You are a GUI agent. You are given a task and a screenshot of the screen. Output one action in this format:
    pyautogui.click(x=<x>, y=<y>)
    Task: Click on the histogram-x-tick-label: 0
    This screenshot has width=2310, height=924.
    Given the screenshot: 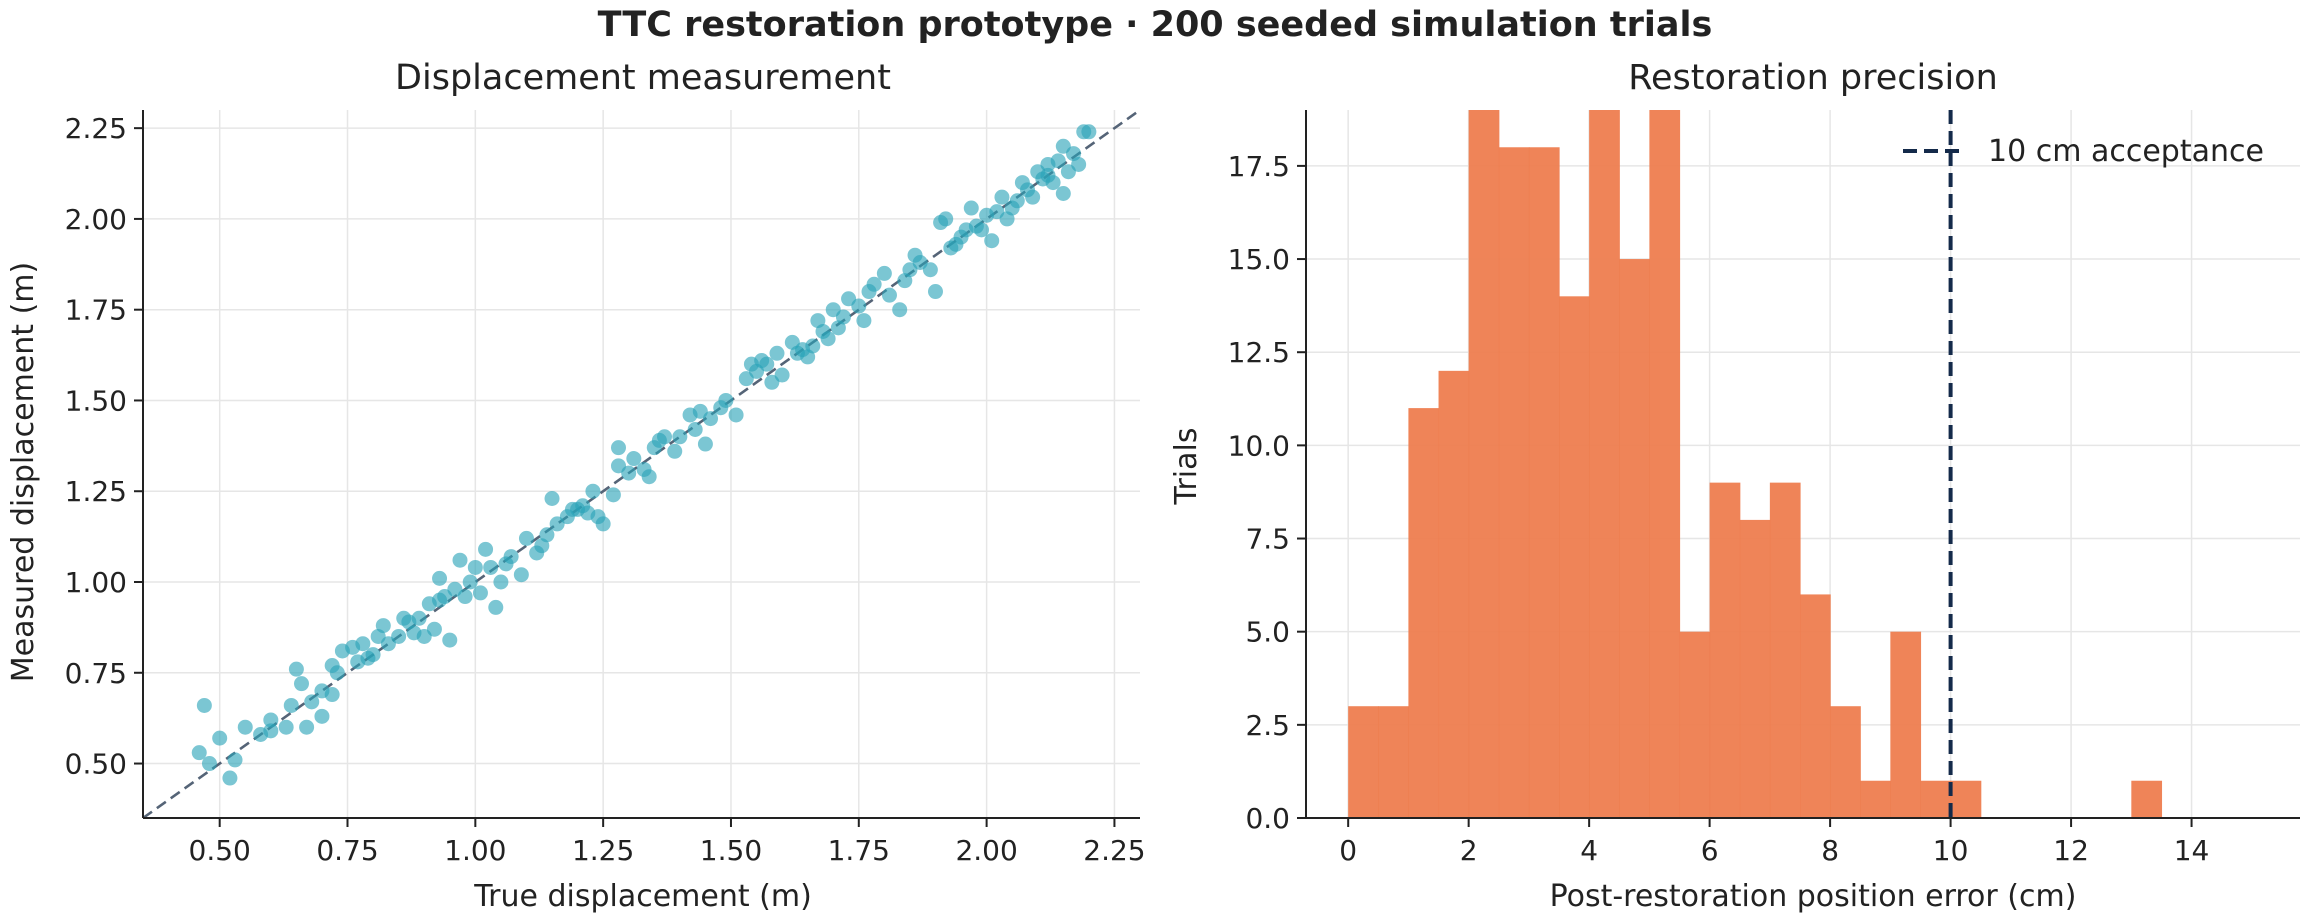 What is the action you would take?
    pyautogui.click(x=1348, y=850)
    